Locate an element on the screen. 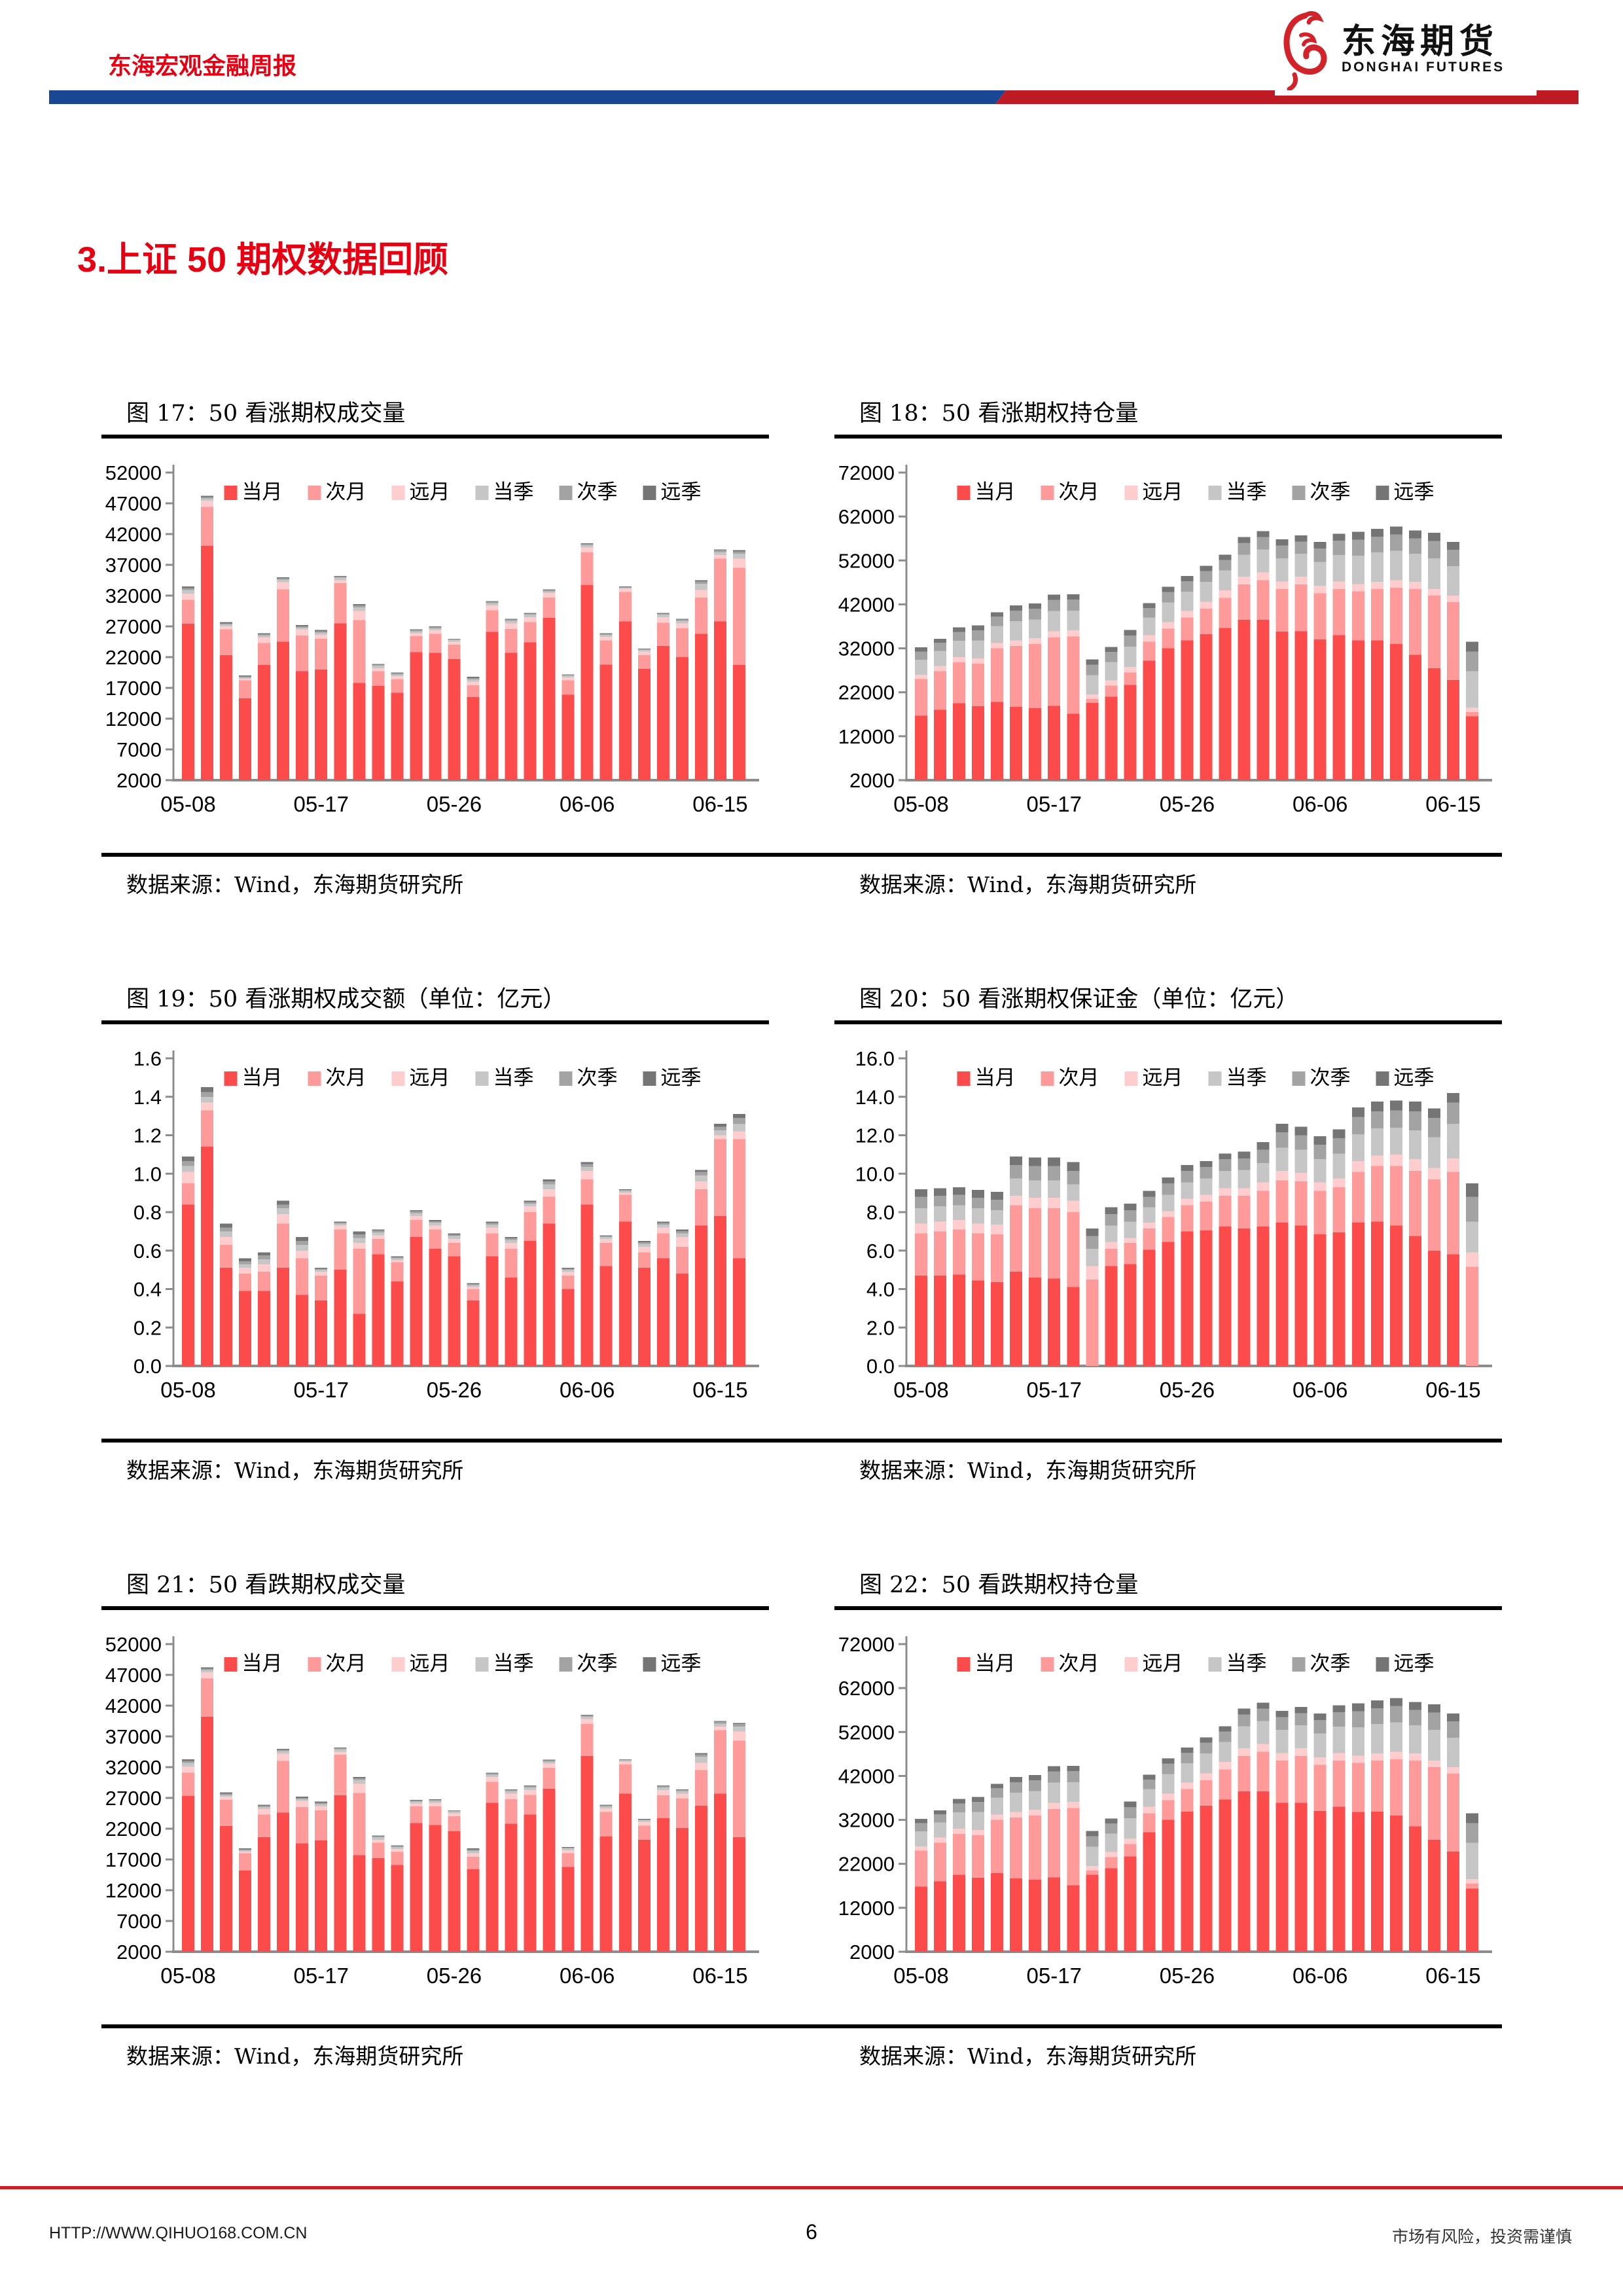  svg-text: 14.0 is located at coordinates (875, 1097).